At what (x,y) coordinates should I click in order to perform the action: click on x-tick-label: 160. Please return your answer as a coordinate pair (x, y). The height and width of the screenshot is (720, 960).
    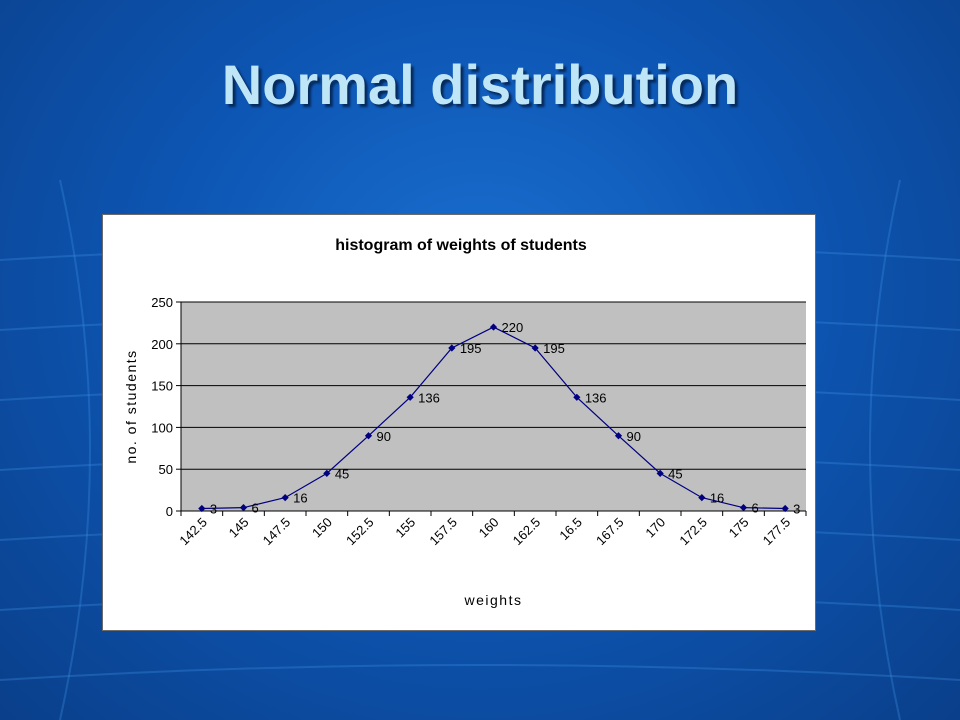
    Looking at the image, I should click on (489, 528).